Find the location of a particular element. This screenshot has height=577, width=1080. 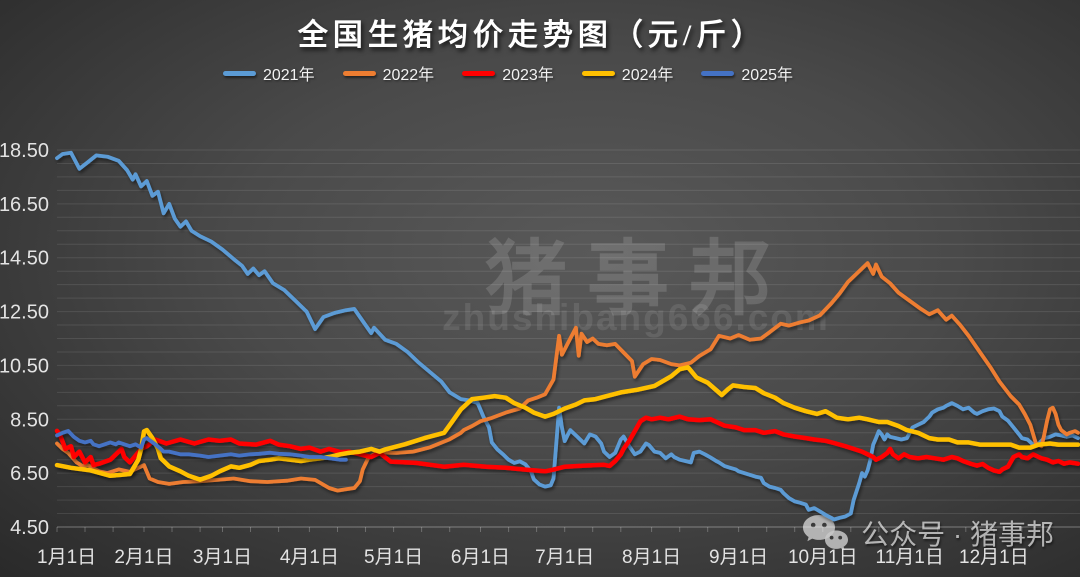

x-tick-label: 10月1日 is located at coordinates (823, 557).